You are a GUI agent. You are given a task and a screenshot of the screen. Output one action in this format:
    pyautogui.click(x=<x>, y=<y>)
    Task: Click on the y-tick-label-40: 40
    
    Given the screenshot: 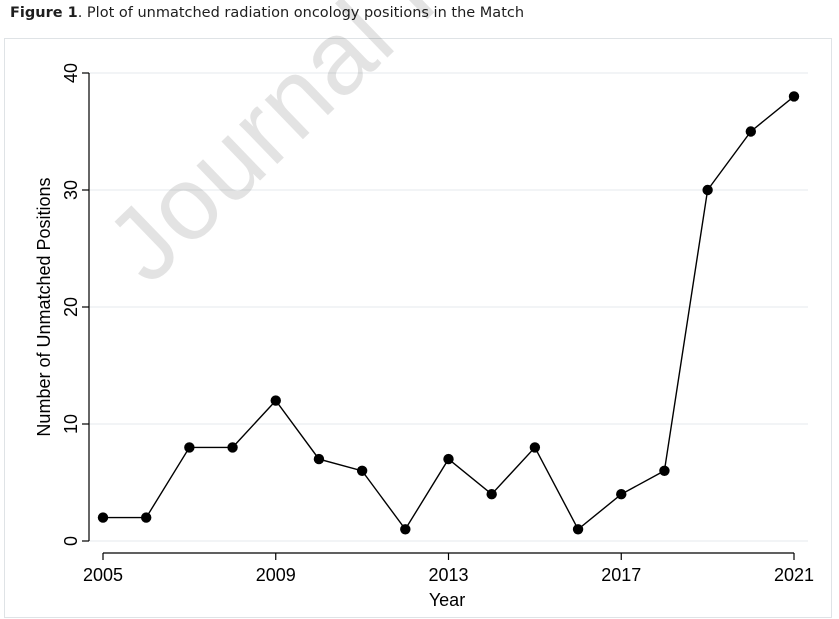 What is the action you would take?
    pyautogui.click(x=71, y=73)
    